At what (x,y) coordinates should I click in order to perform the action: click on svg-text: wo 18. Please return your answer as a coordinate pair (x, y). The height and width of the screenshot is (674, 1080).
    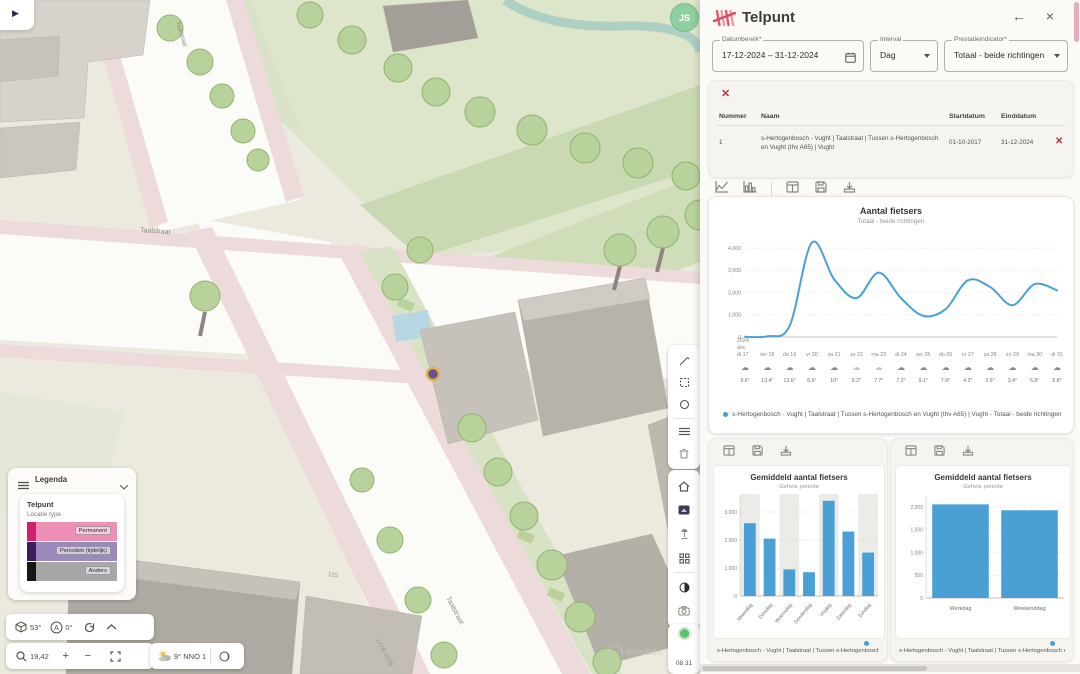
    Looking at the image, I should click on (767, 355).